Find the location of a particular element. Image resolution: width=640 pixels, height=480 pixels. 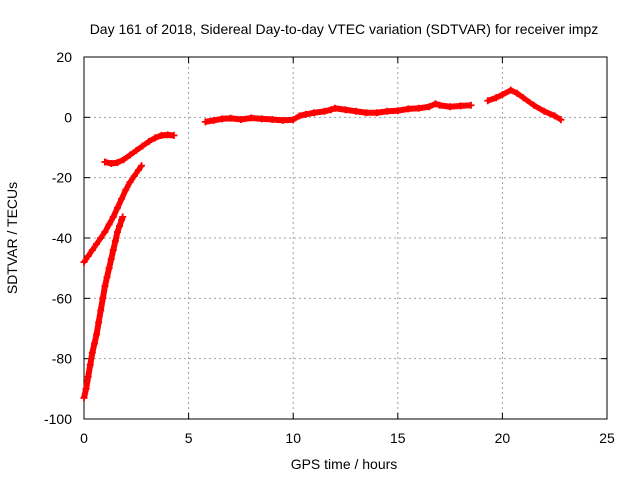

y-tick-label: -80 is located at coordinates (62, 359).